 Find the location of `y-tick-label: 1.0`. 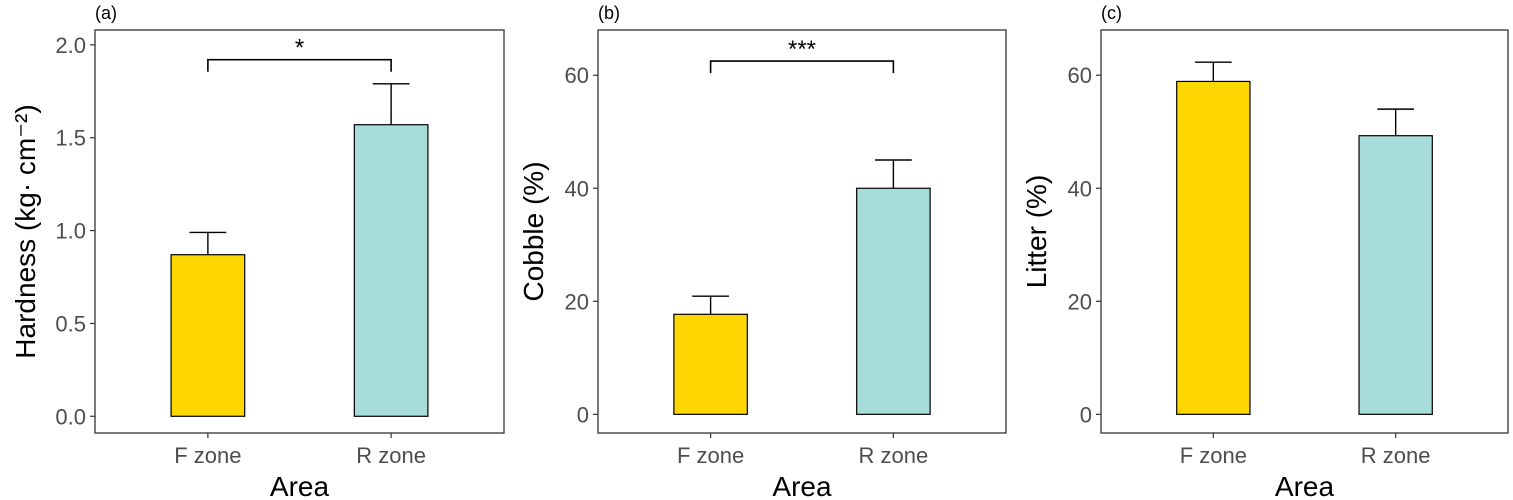

y-tick-label: 1.0 is located at coordinates (70, 231).